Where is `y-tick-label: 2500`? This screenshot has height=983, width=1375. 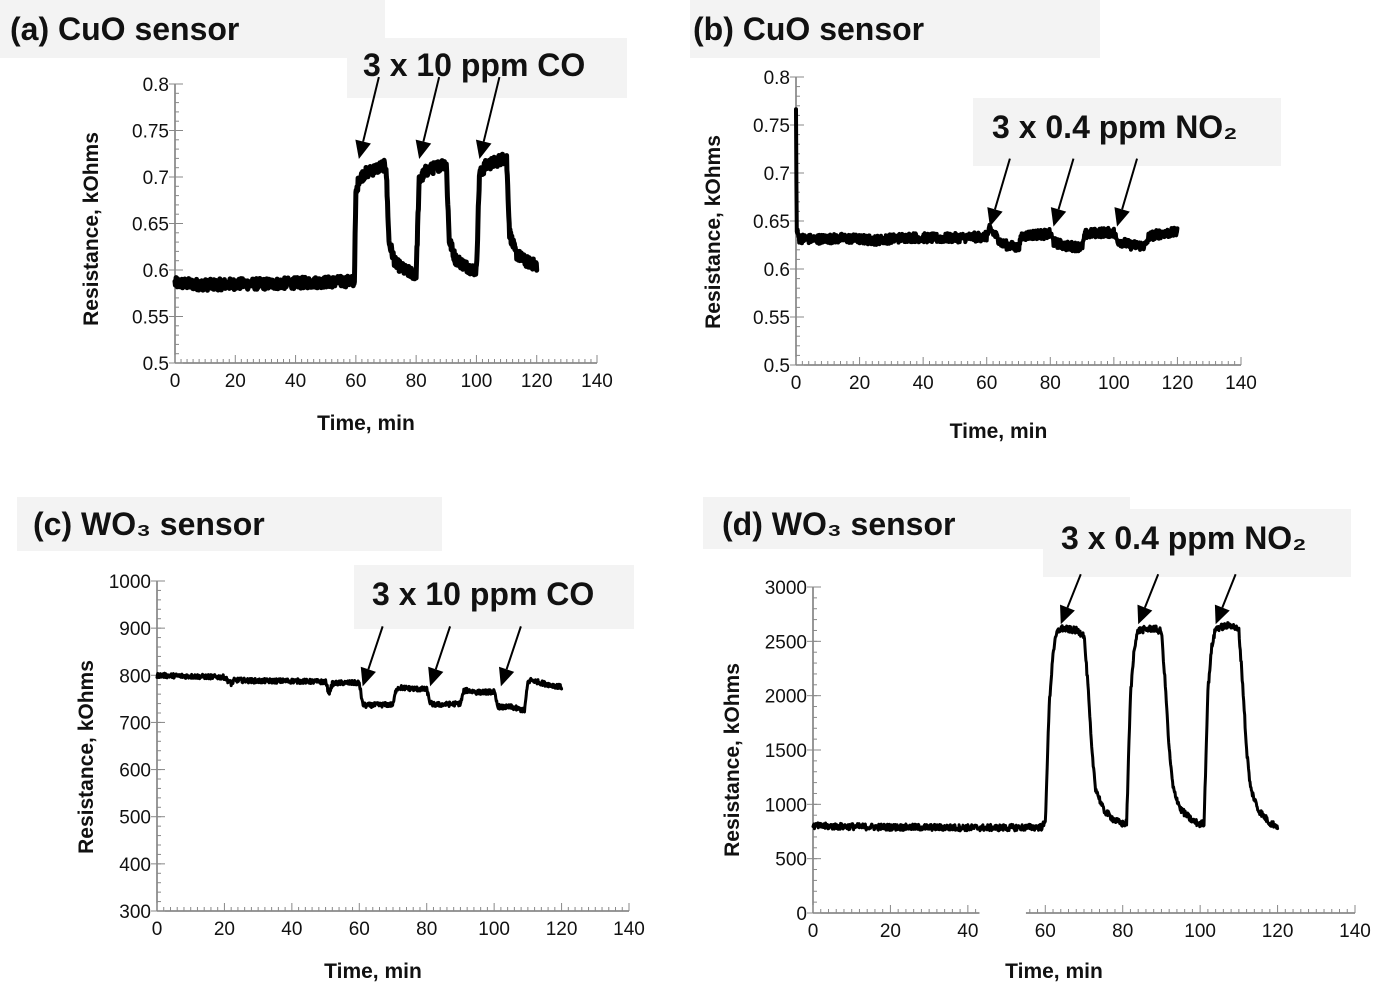 y-tick-label: 2500 is located at coordinates (786, 642).